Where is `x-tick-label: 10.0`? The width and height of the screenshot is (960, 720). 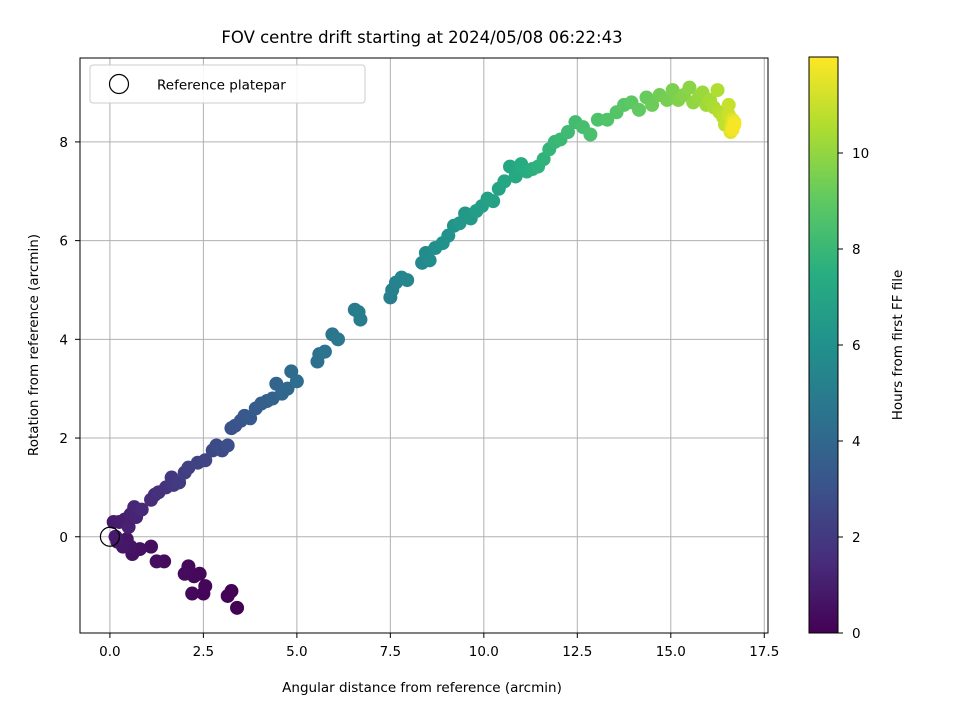
x-tick-label: 10.0 is located at coordinates (484, 652).